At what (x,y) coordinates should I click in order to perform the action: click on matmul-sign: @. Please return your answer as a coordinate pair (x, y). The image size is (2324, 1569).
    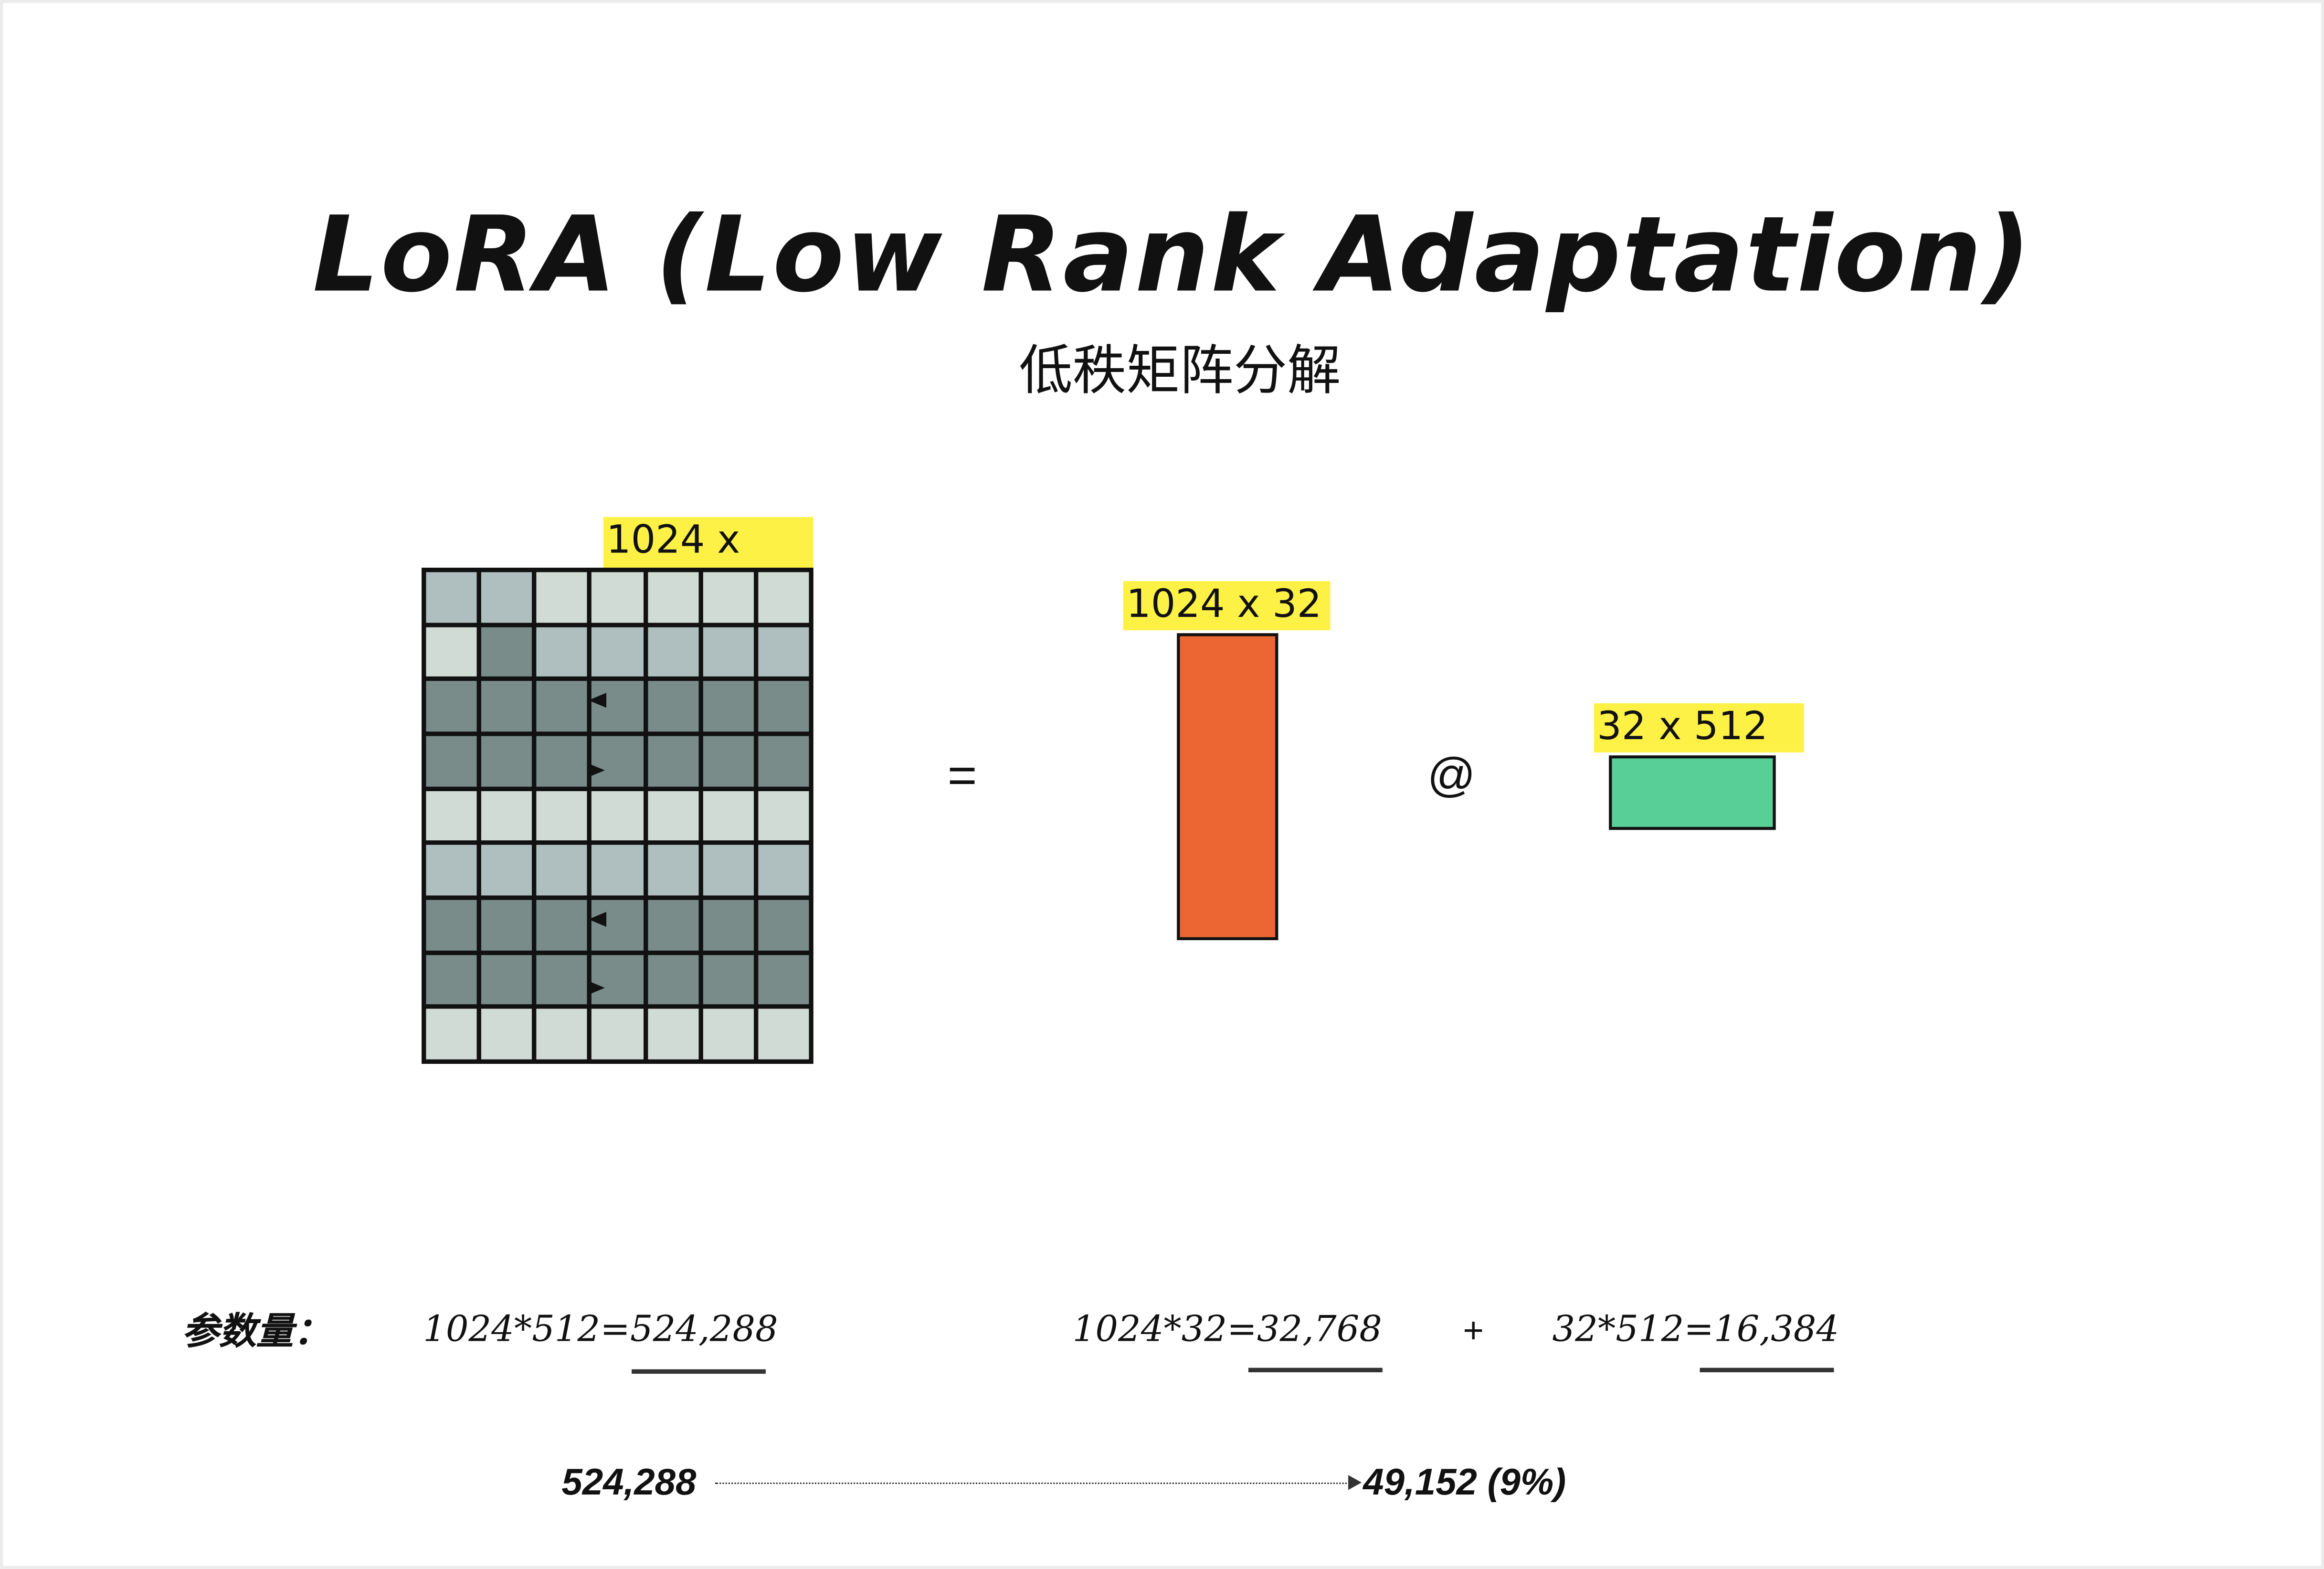
    Looking at the image, I should click on (1451, 775).